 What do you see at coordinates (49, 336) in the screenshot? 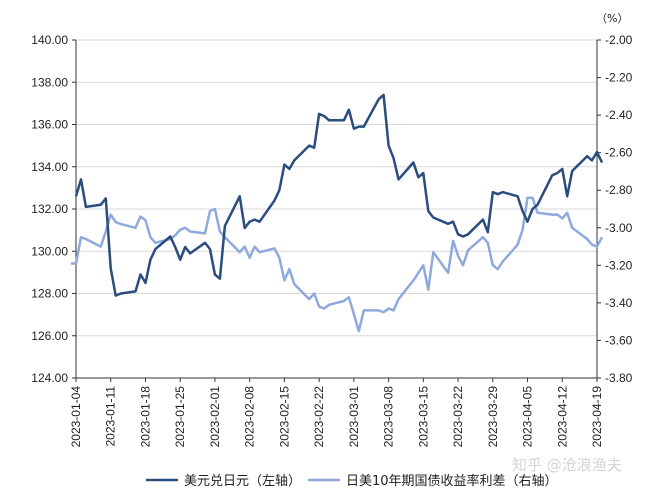
I see `left-tick-label: 126.00` at bounding box center [49, 336].